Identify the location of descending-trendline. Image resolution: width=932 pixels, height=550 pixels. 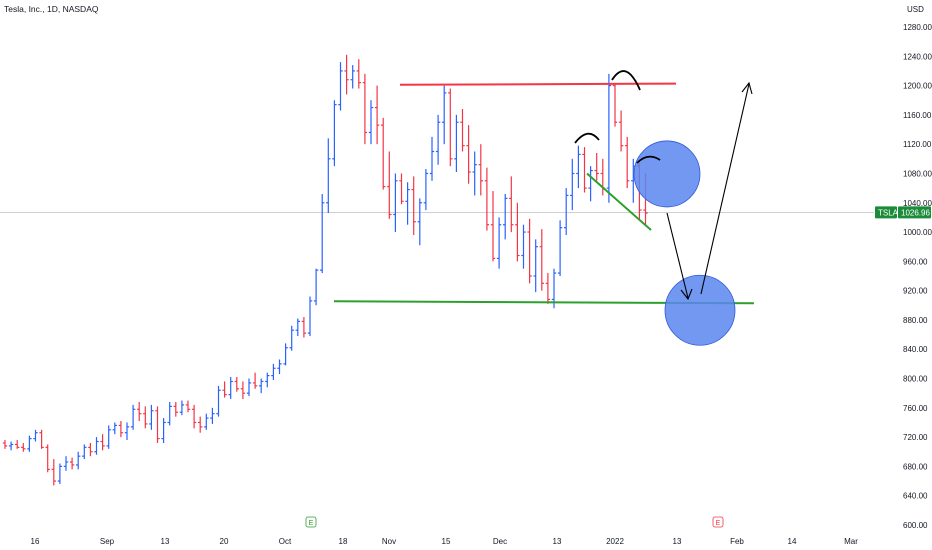
(619, 201).